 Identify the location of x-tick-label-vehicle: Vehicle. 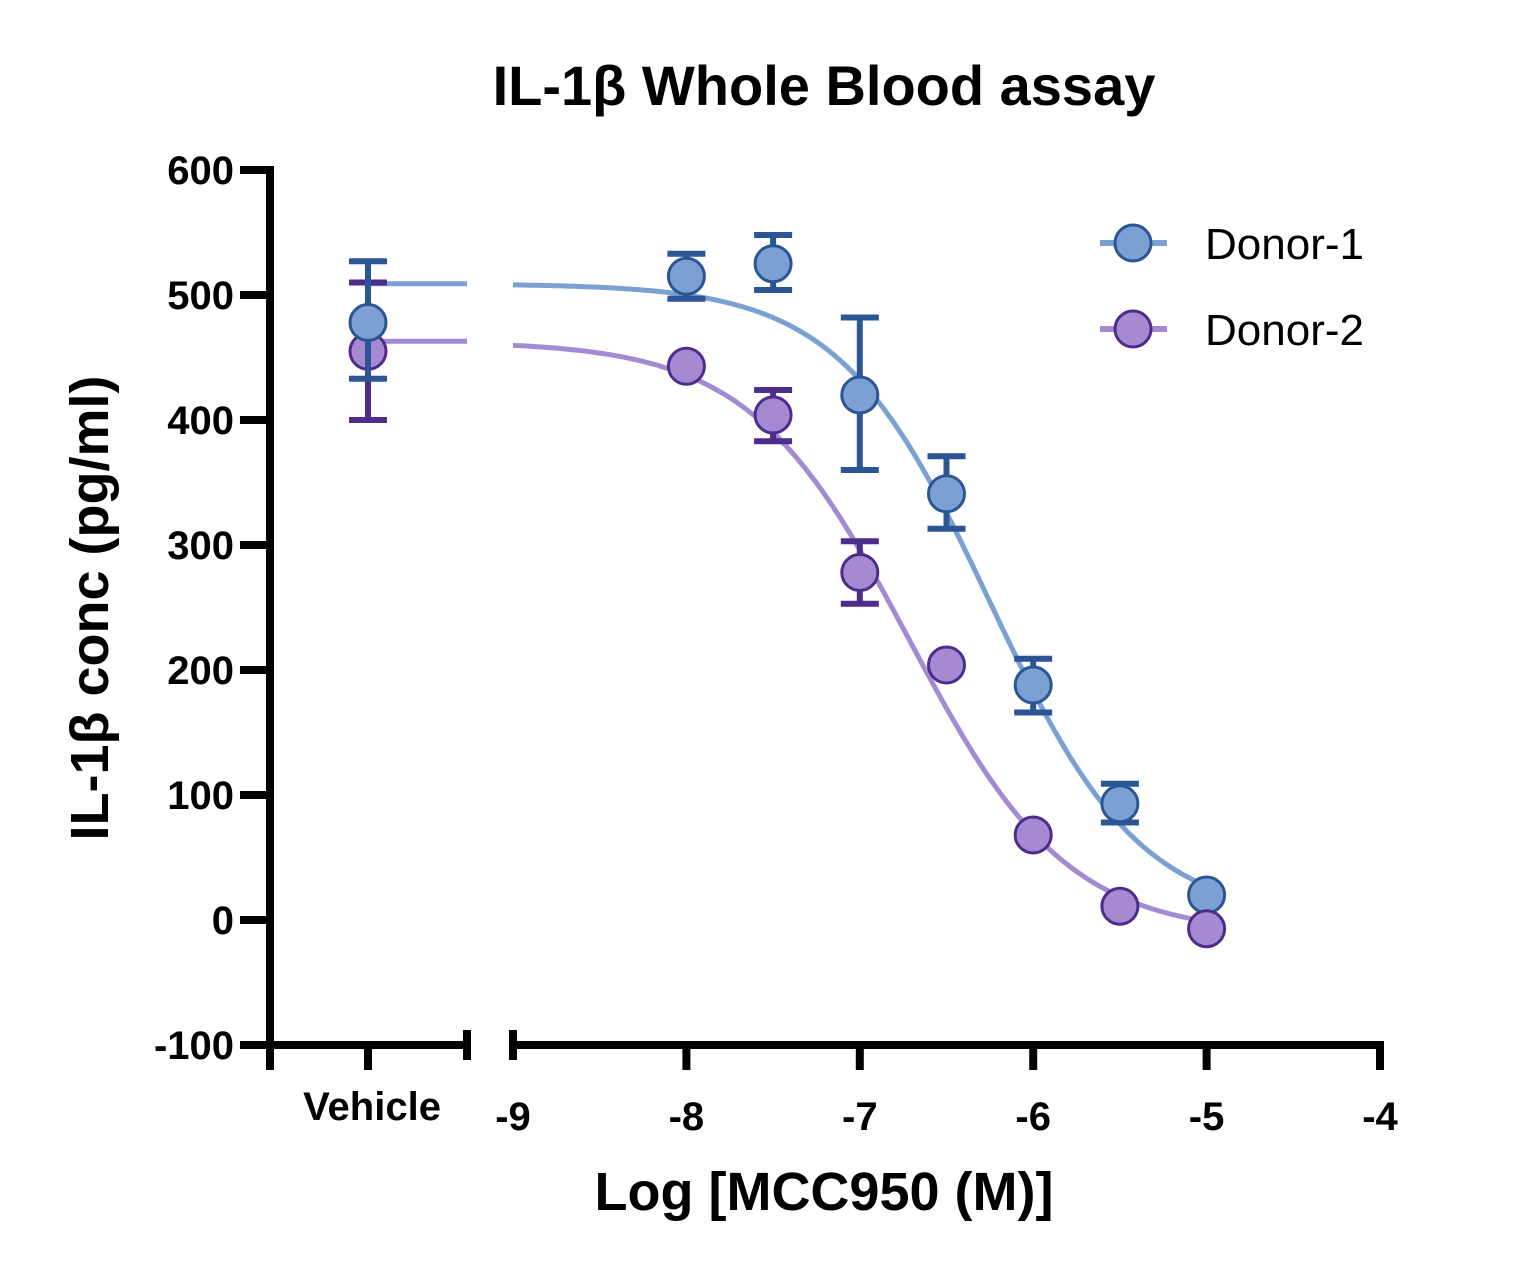
(372, 1107).